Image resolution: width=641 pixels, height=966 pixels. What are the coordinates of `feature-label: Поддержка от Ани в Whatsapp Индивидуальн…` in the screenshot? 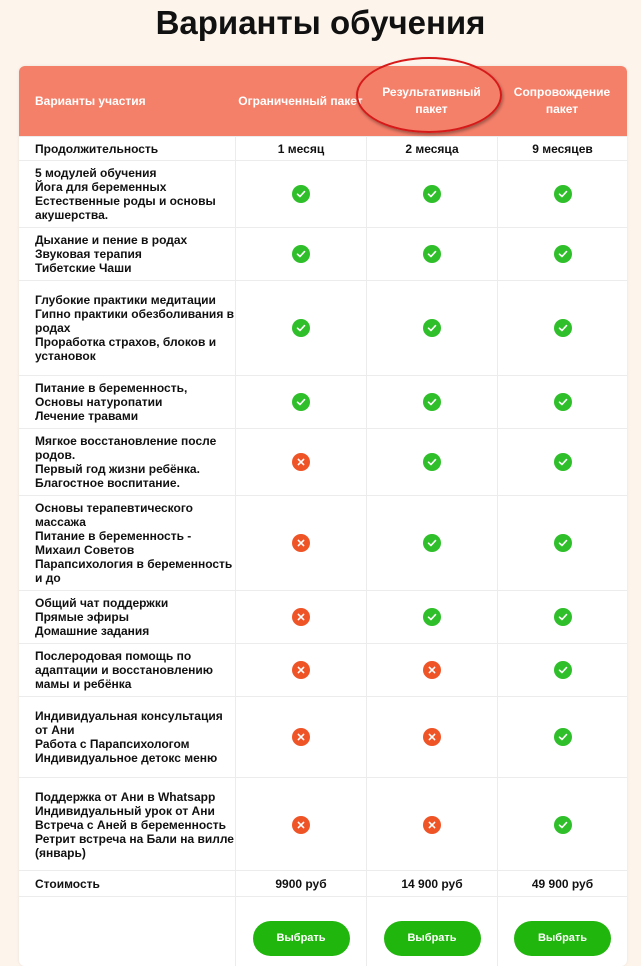 It's located at (134, 825).